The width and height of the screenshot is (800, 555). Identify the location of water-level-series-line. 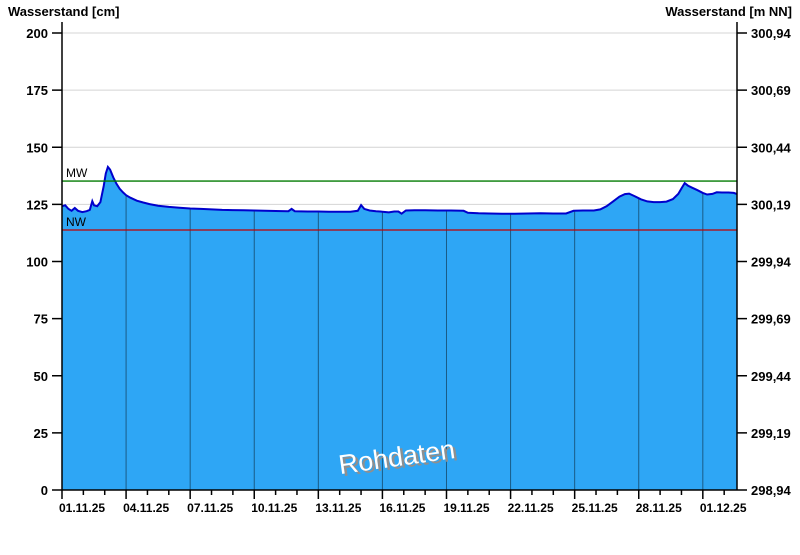
(399, 189).